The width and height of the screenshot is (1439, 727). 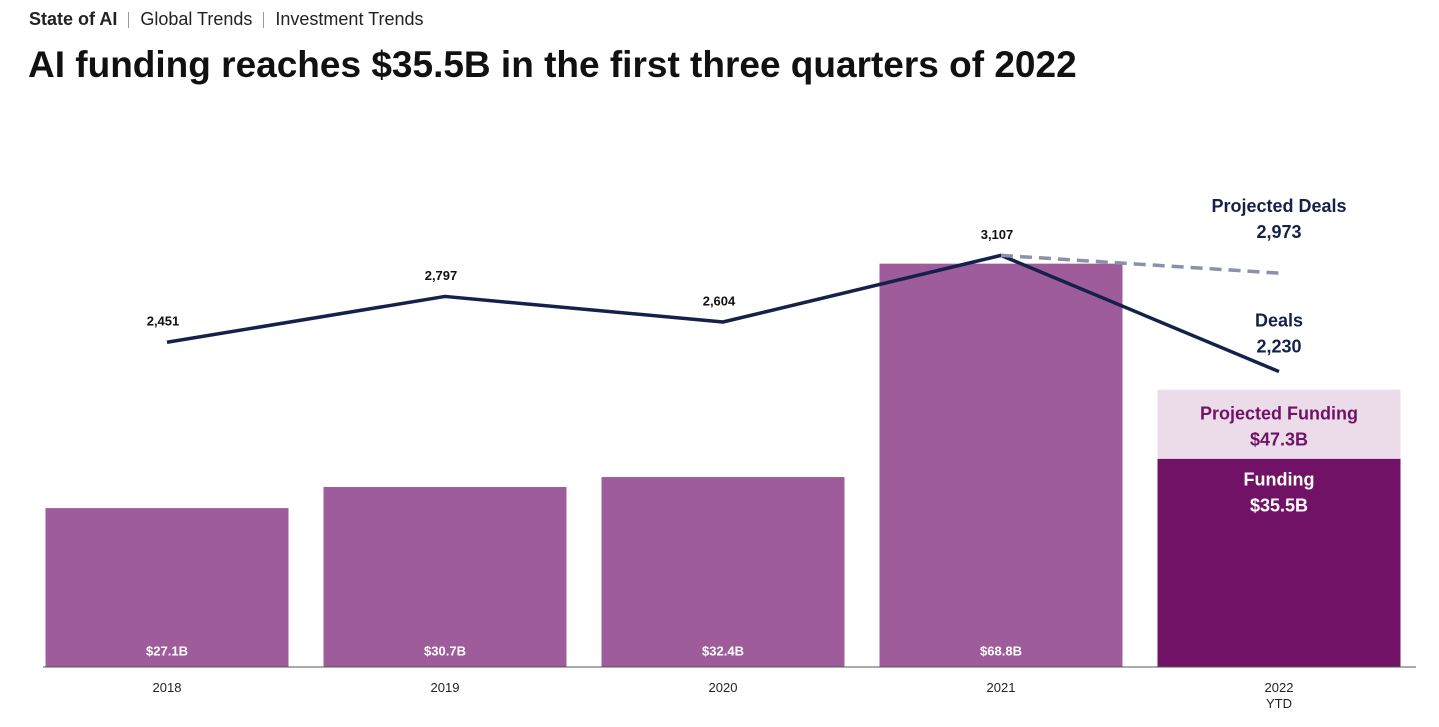 I want to click on crumb: Investment Trends, so click(x=349, y=19).